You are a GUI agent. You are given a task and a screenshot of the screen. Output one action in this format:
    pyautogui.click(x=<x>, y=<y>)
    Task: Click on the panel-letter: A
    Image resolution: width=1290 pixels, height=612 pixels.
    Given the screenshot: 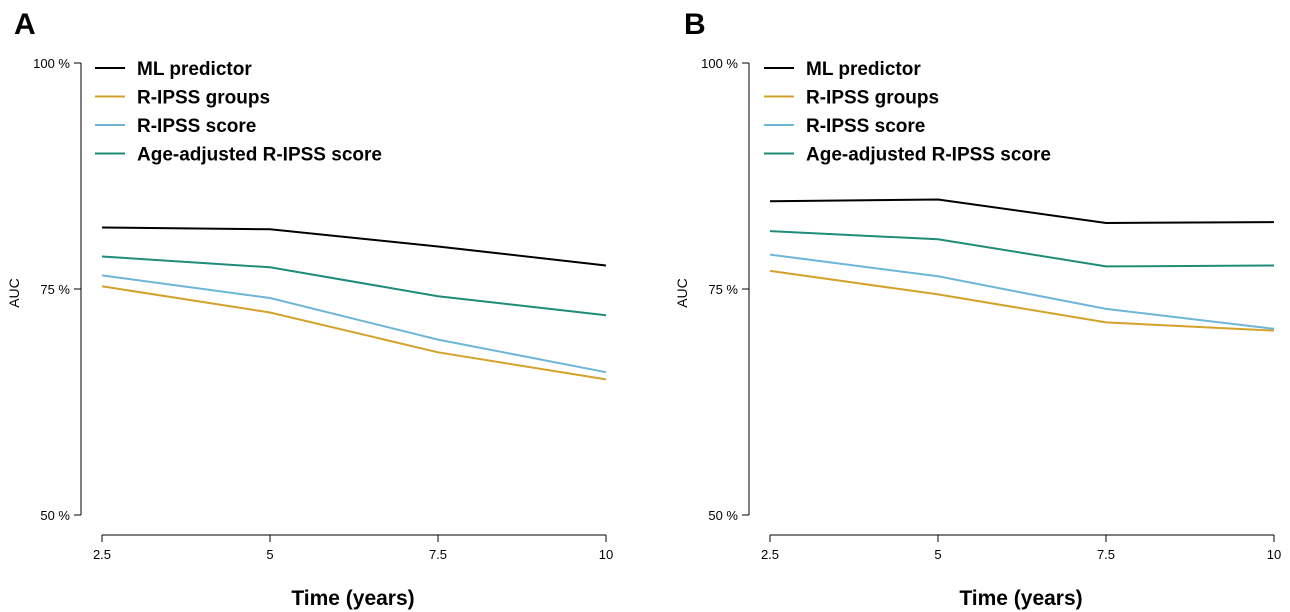 What is the action you would take?
    pyautogui.click(x=25, y=24)
    